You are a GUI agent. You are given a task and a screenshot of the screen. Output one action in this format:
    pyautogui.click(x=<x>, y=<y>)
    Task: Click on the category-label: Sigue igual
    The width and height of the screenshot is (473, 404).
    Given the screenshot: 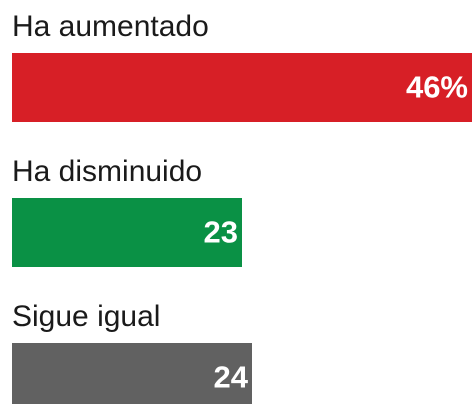 What is the action you would take?
    pyautogui.click(x=86, y=316)
    